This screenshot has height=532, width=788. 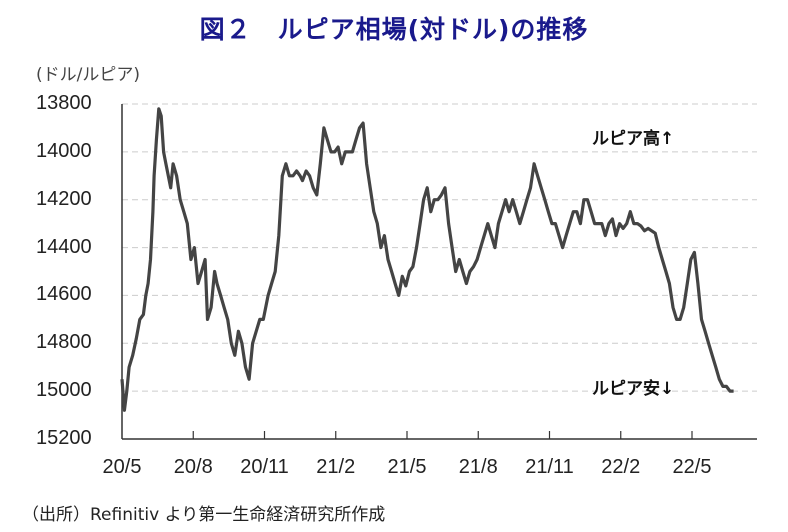 What do you see at coordinates (88, 75) in the screenshot?
I see `y-axis-unit-label: (ドル/ルピア)` at bounding box center [88, 75].